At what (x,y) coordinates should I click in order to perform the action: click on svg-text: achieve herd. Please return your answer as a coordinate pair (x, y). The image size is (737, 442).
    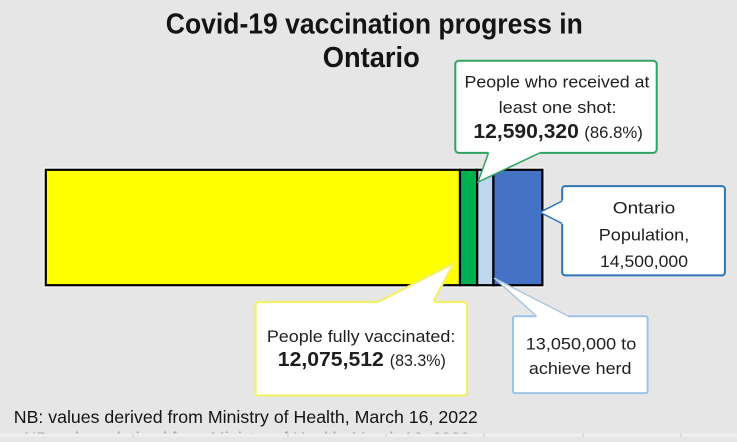
    Looking at the image, I should click on (580, 368).